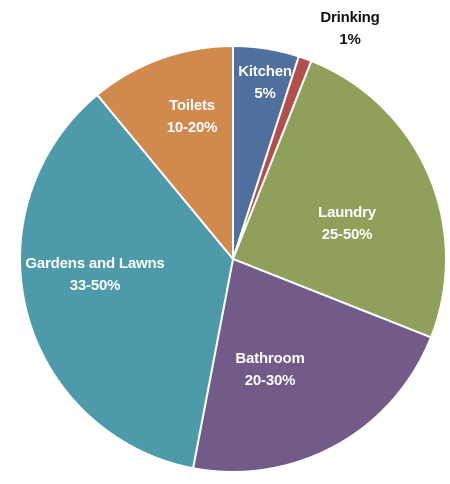 This screenshot has width=450, height=484. Describe the element at coordinates (192, 127) in the screenshot. I see `pie-label-value: 10-20%` at that location.